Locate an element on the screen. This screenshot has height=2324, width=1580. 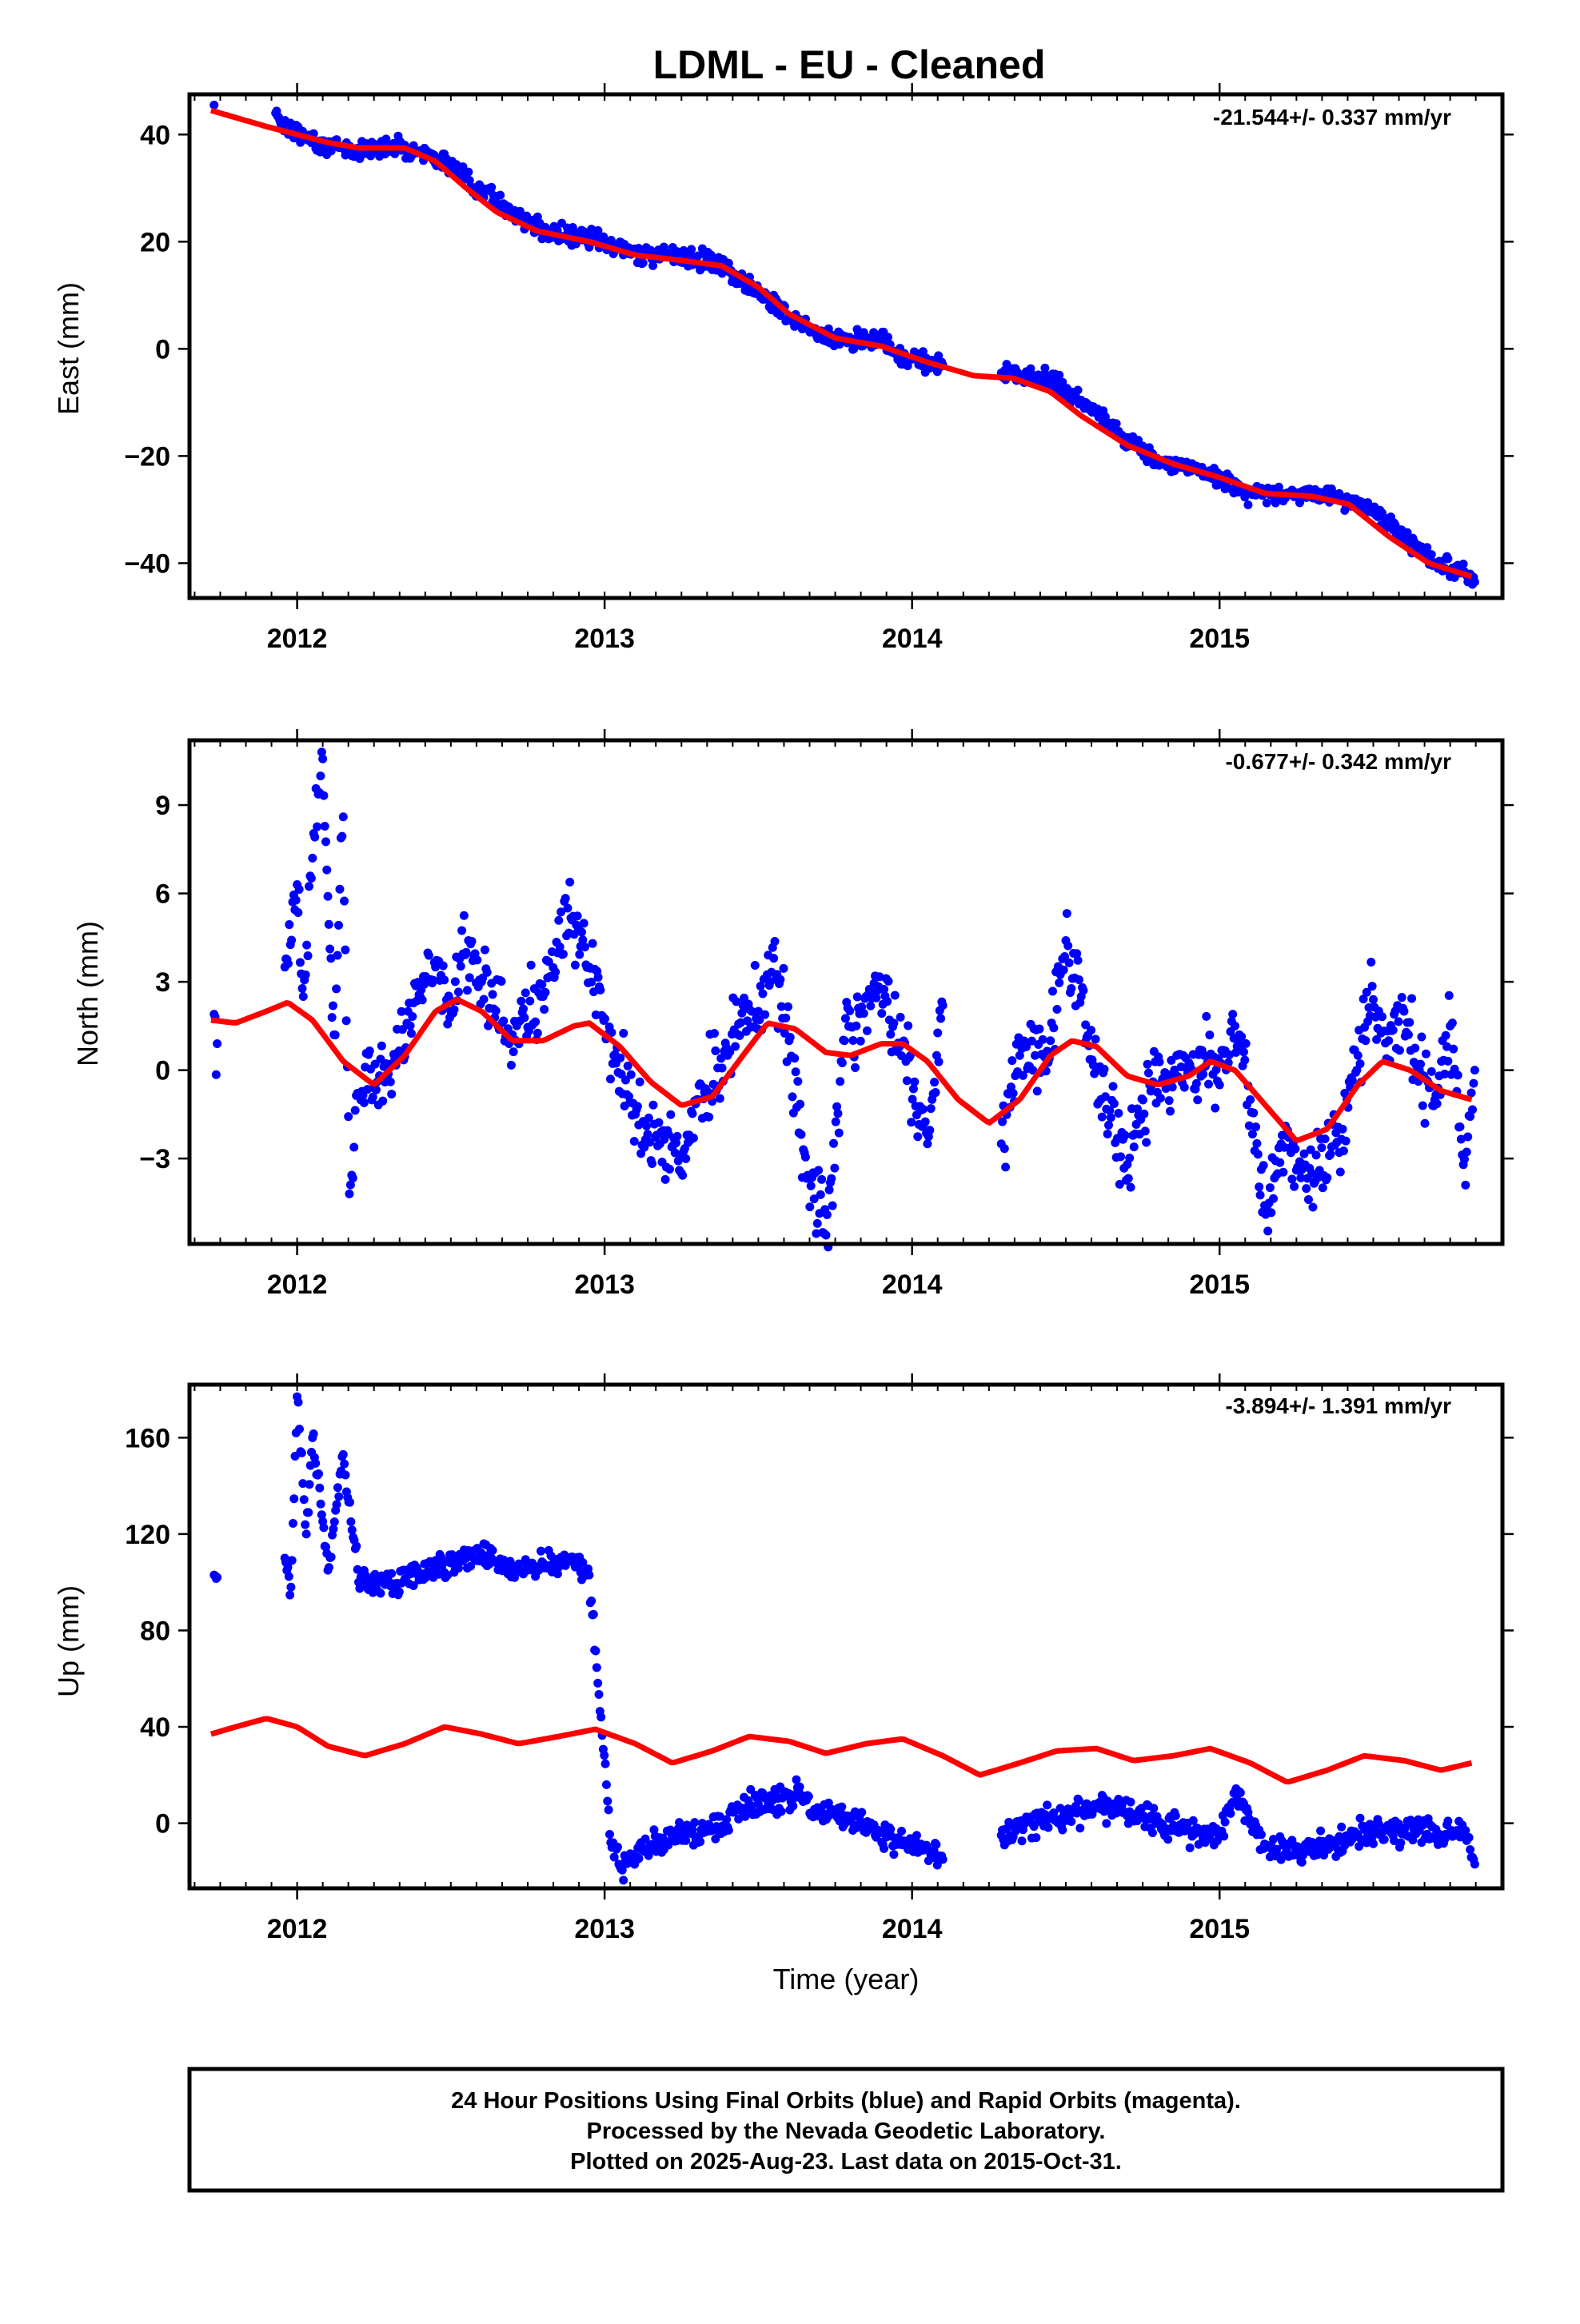
north-rate-label: -0.677+/- 0.342 mm/yr is located at coordinates (1338, 762).